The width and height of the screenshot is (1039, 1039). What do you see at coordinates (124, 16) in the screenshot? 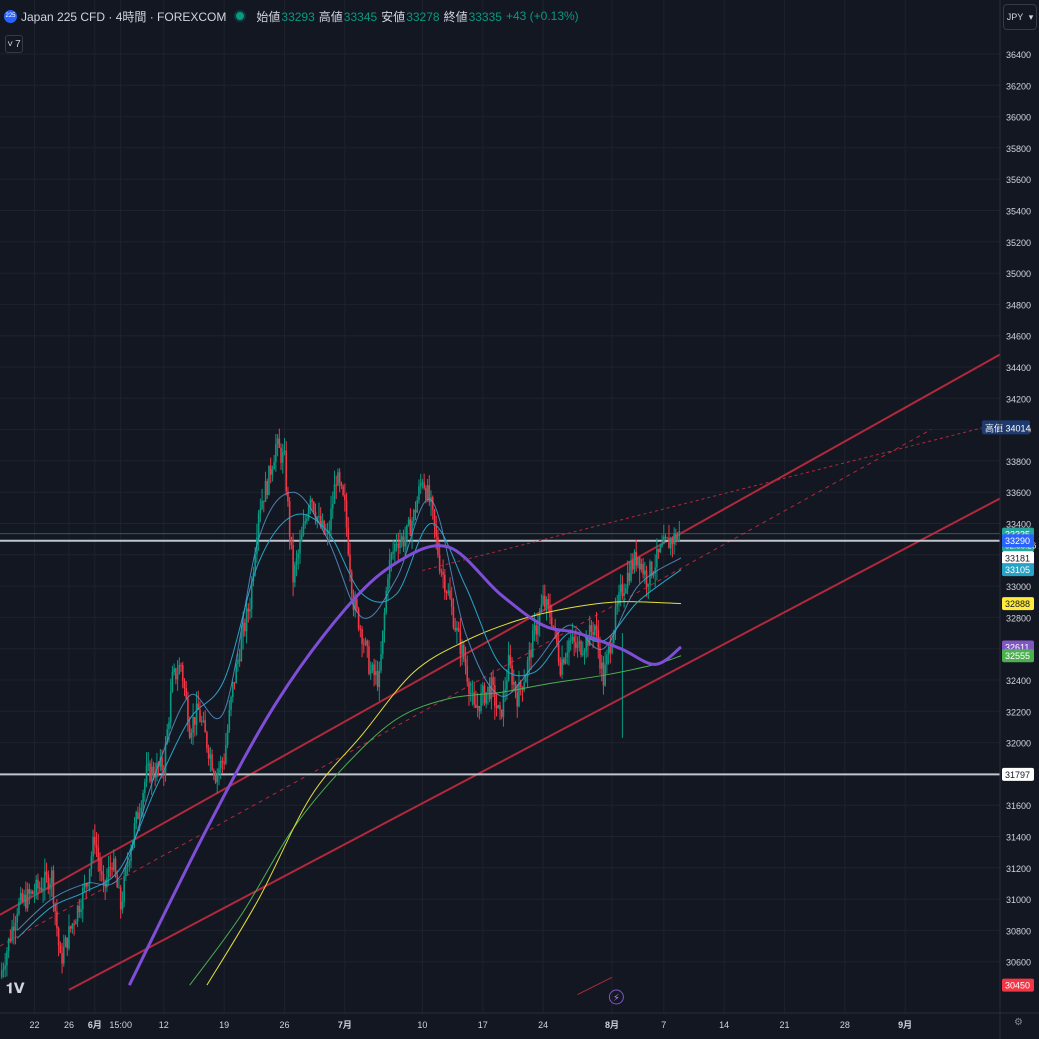
I see `symbol-title: Japan 225 CFD · 4時間 · FOREXCOM` at bounding box center [124, 16].